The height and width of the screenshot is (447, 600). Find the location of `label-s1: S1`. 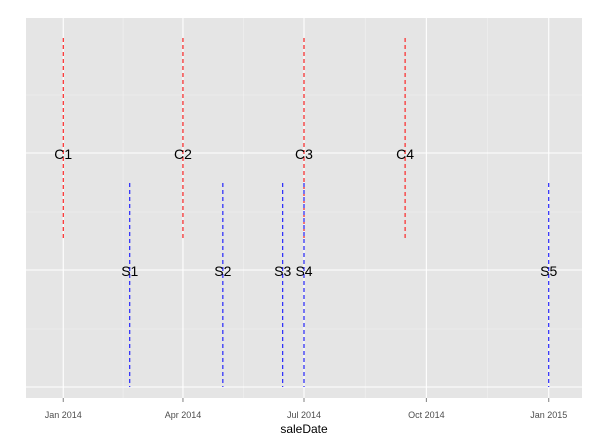

label-s1: S1 is located at coordinates (129, 271).